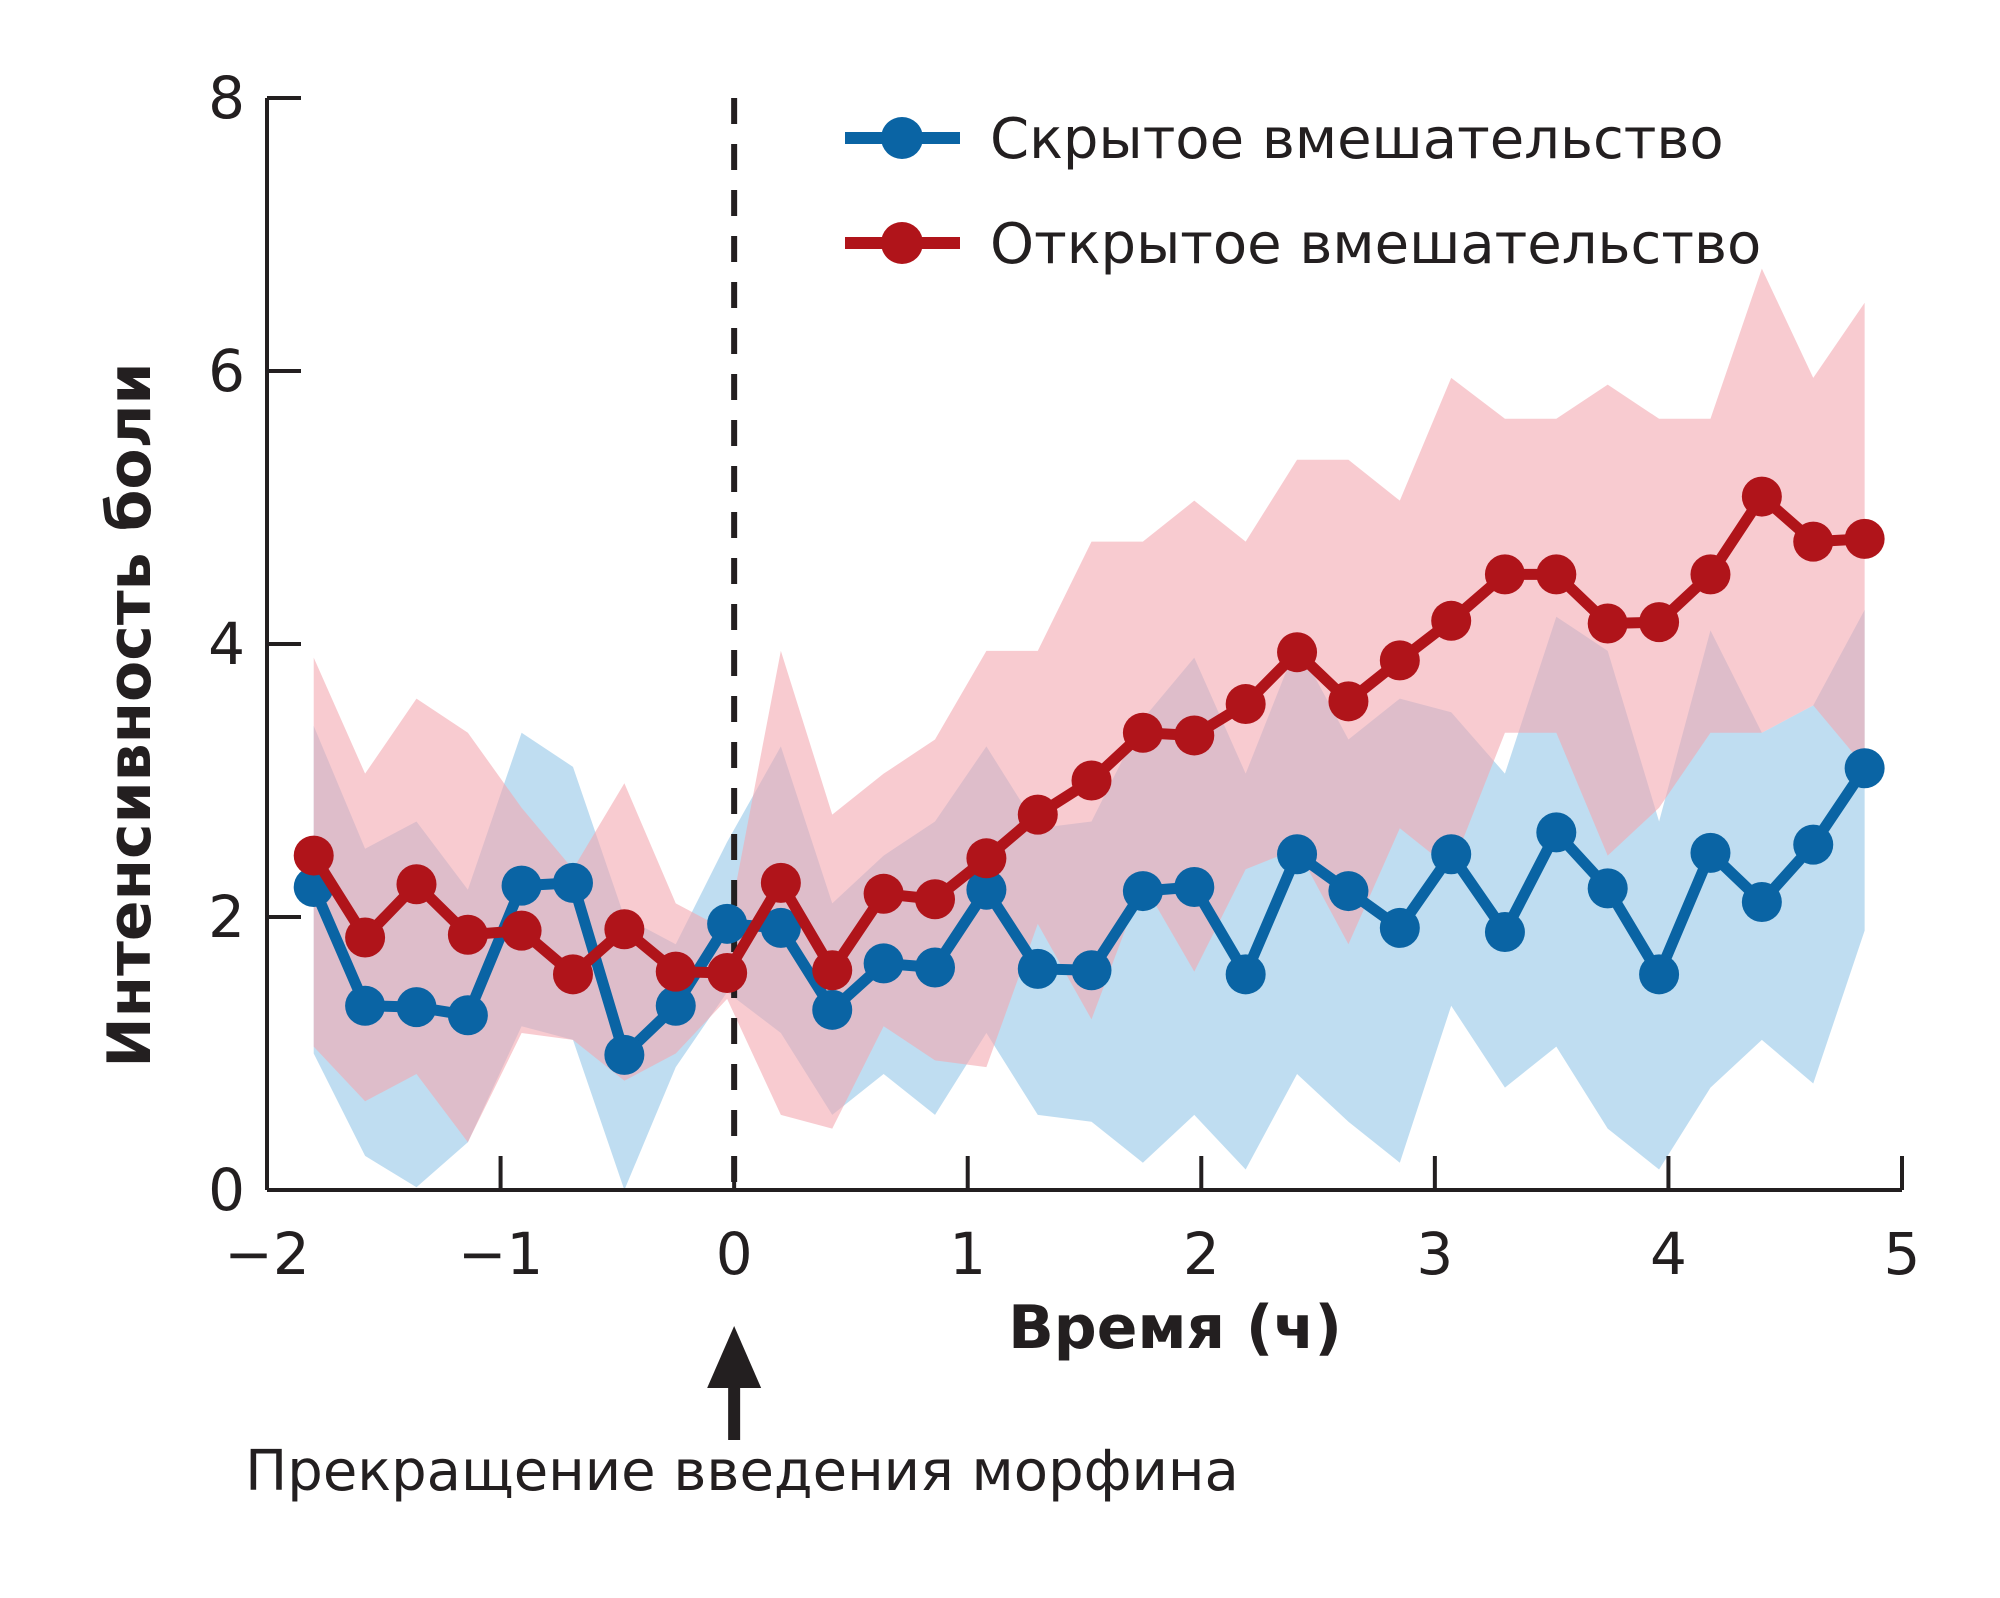 The height and width of the screenshot is (1598, 2000). Describe the element at coordinates (226, 1190) in the screenshot. I see `y-tick-label: 0` at that location.